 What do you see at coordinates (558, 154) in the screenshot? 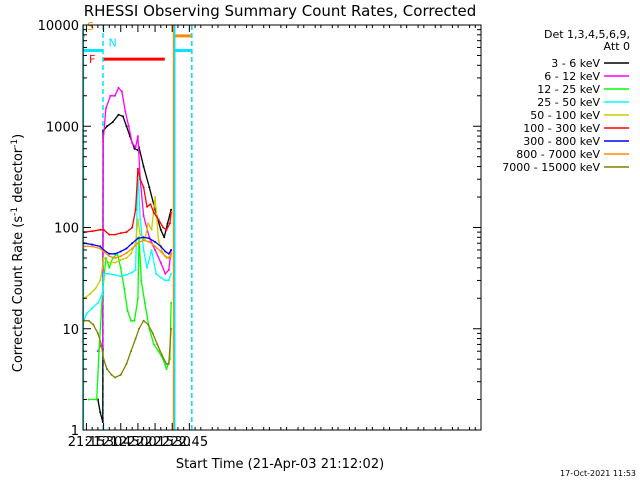
I see `legend-label: 800 - 7000 keV` at bounding box center [558, 154].